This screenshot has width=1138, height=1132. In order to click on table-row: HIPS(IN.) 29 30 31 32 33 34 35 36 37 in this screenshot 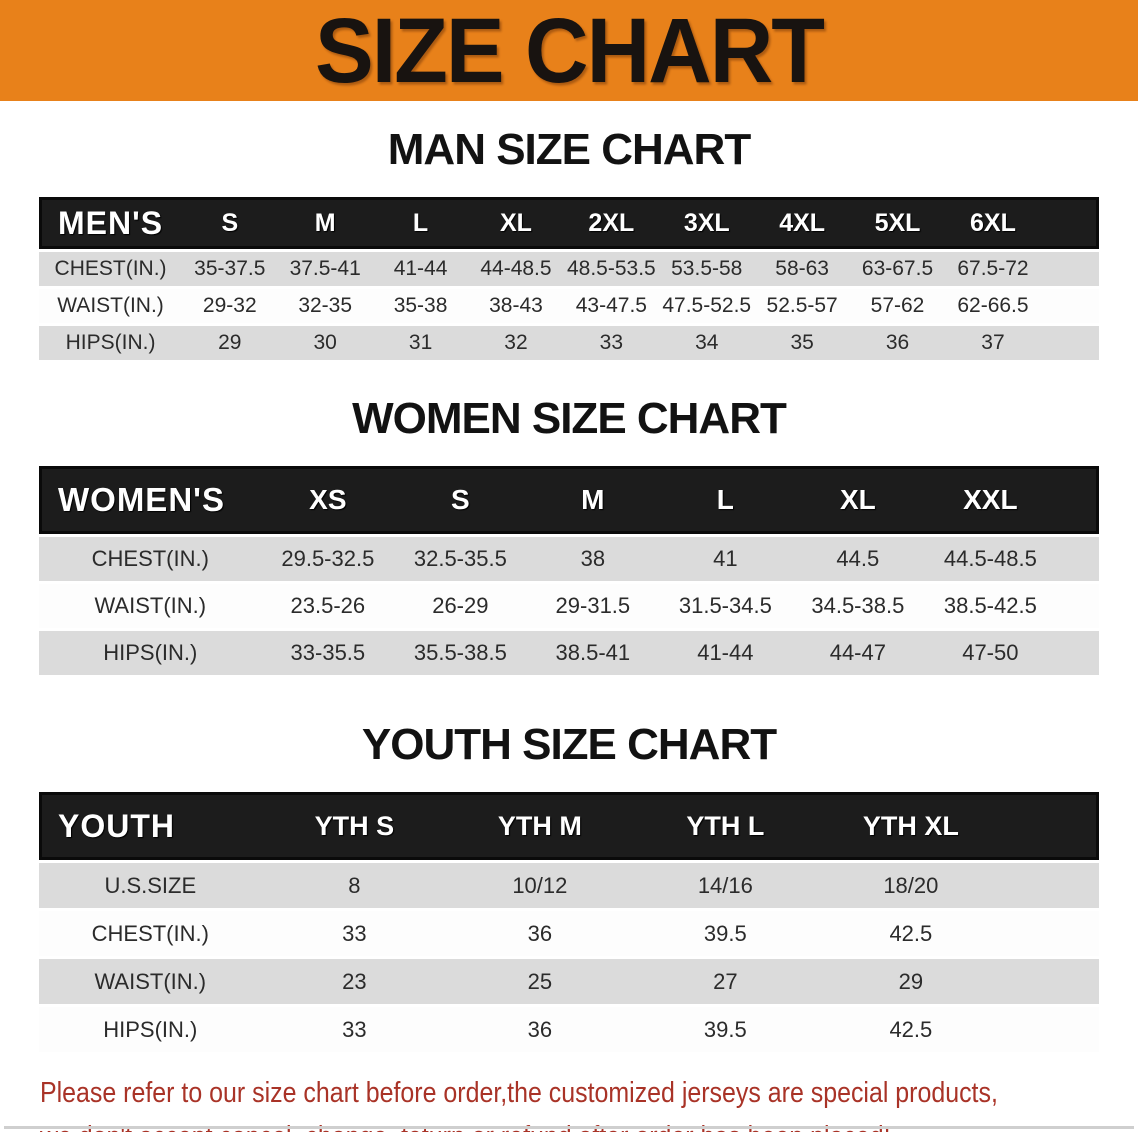, I will do `click(569, 343)`.